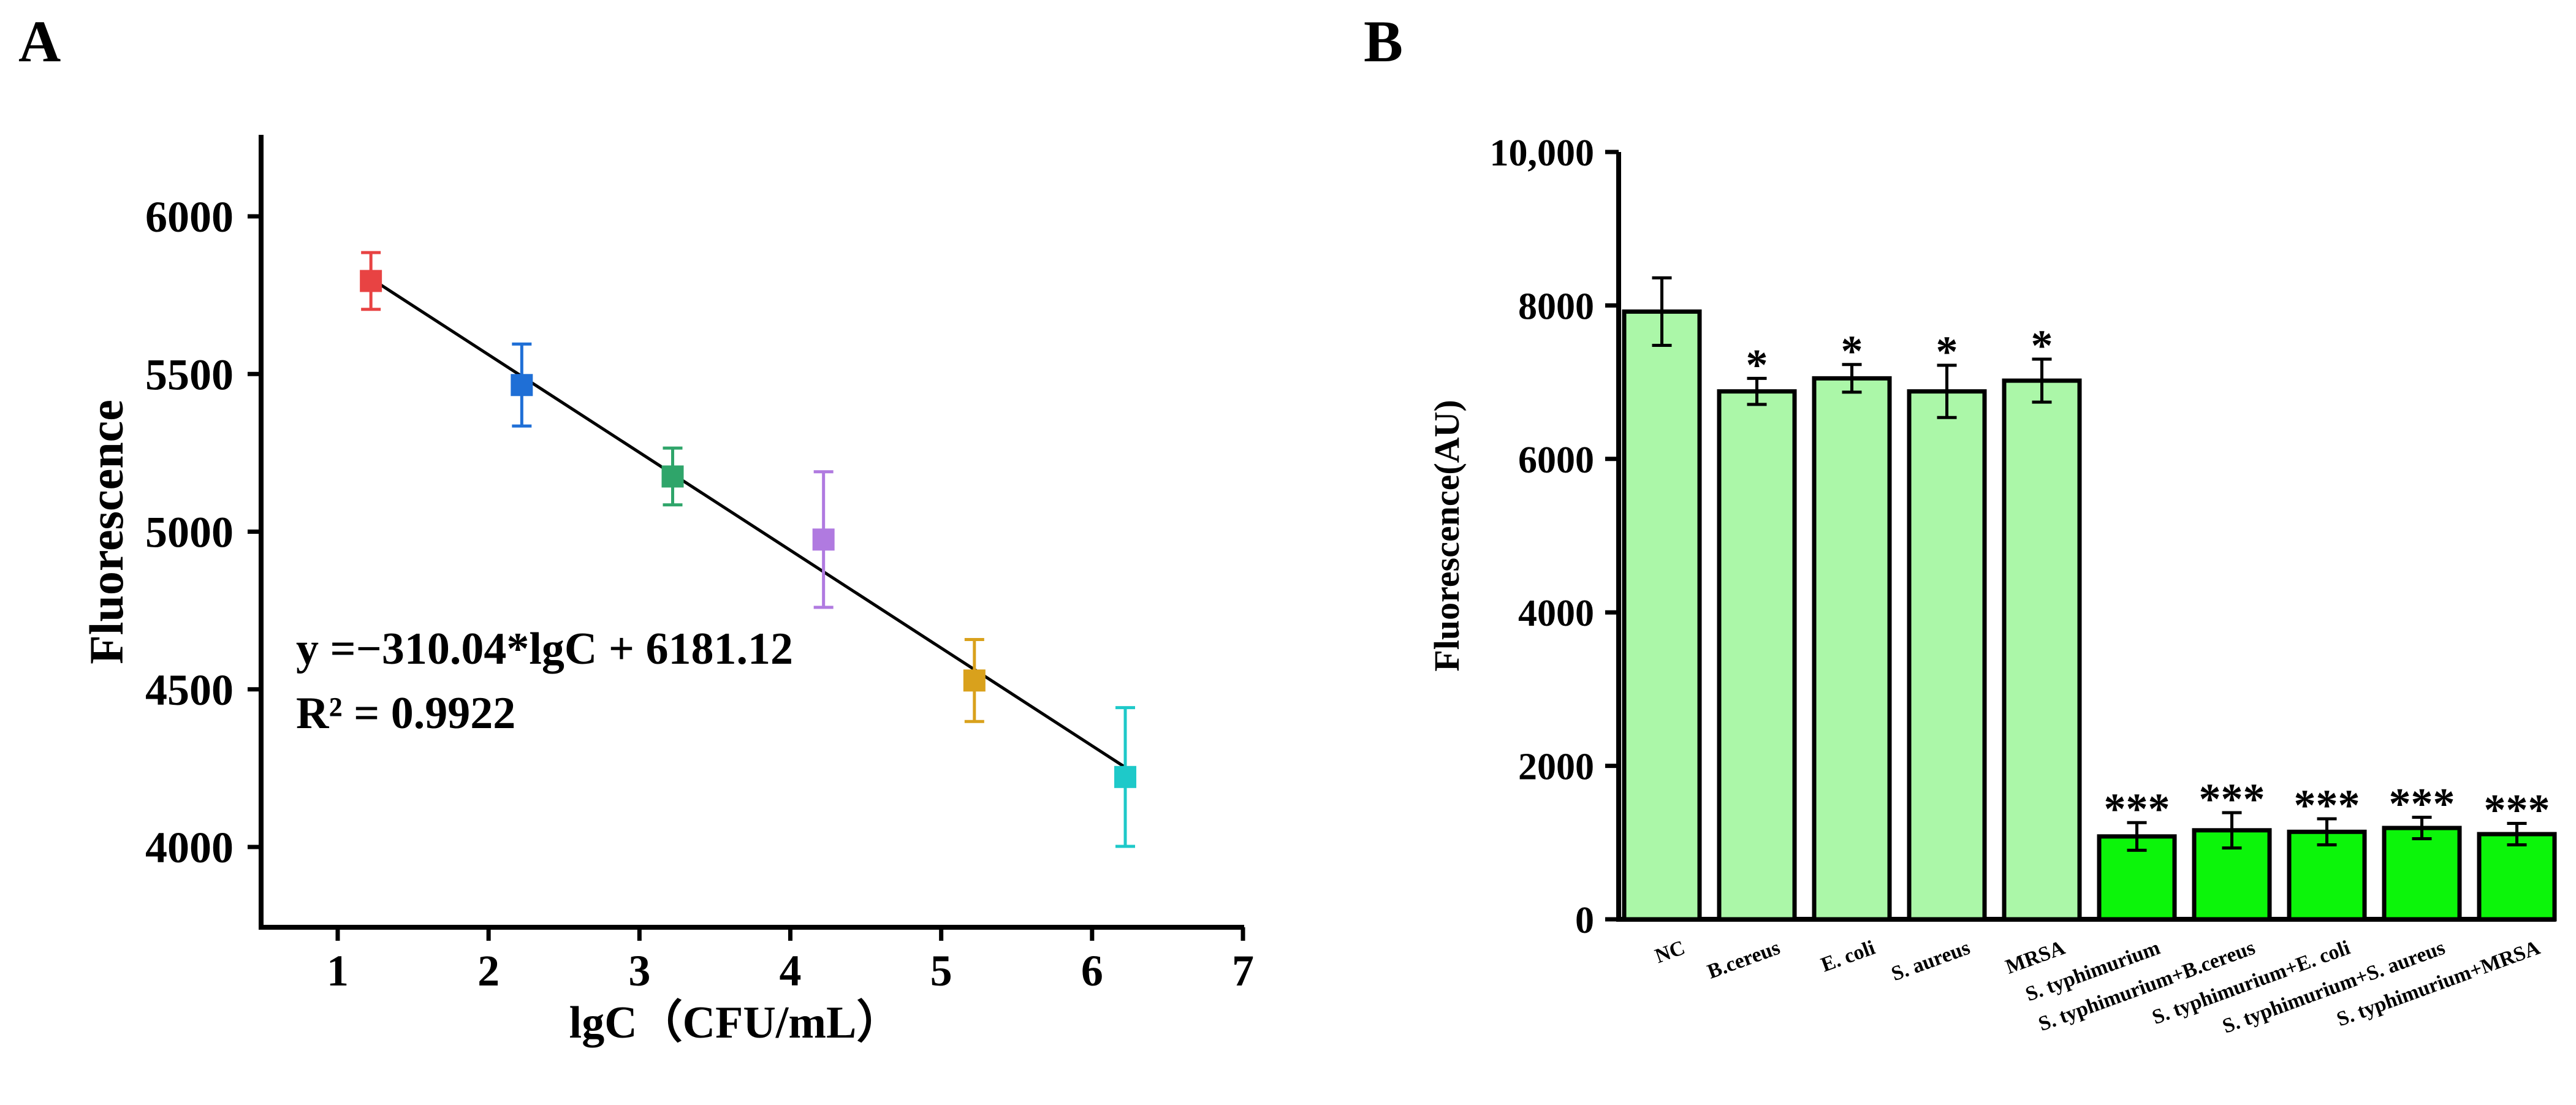 Image resolution: width=2576 pixels, height=1105 pixels. I want to click on a-y-tick-label: 4500, so click(189, 690).